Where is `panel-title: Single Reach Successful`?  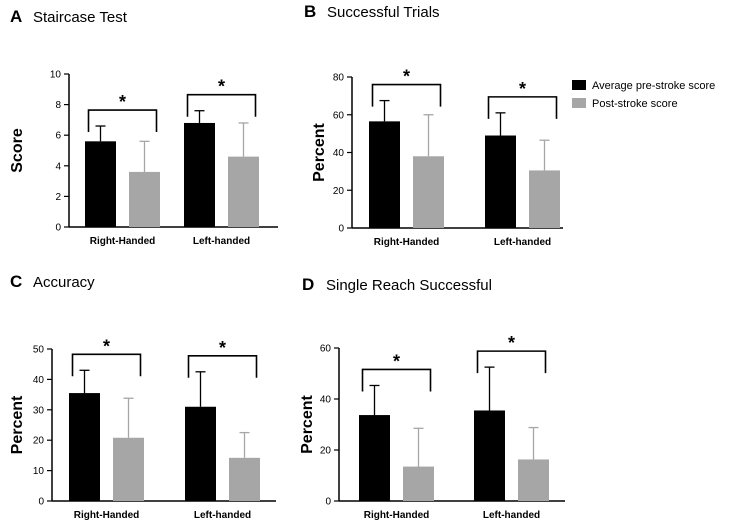 panel-title: Single Reach Successful is located at coordinates (409, 285).